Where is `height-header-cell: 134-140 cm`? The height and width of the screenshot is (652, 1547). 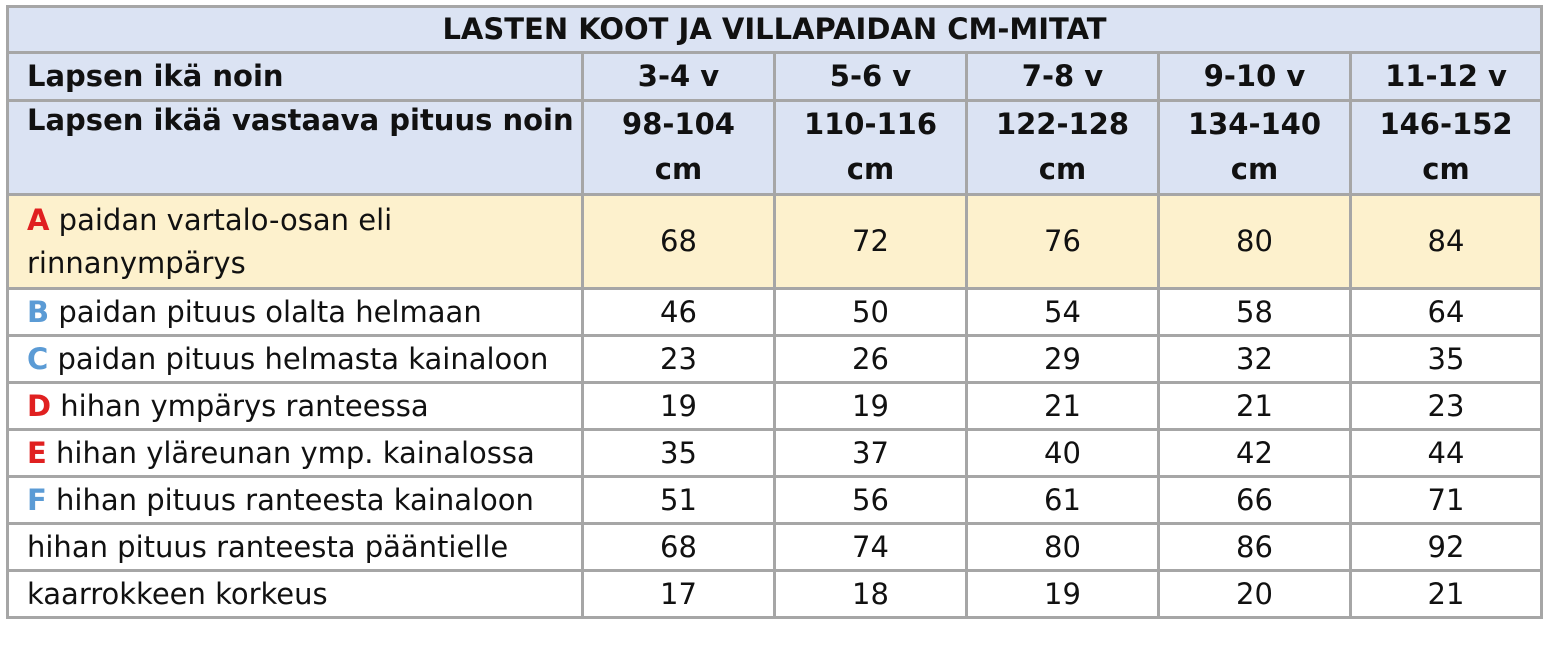 height-header-cell: 134-140 cm is located at coordinates (1254, 147).